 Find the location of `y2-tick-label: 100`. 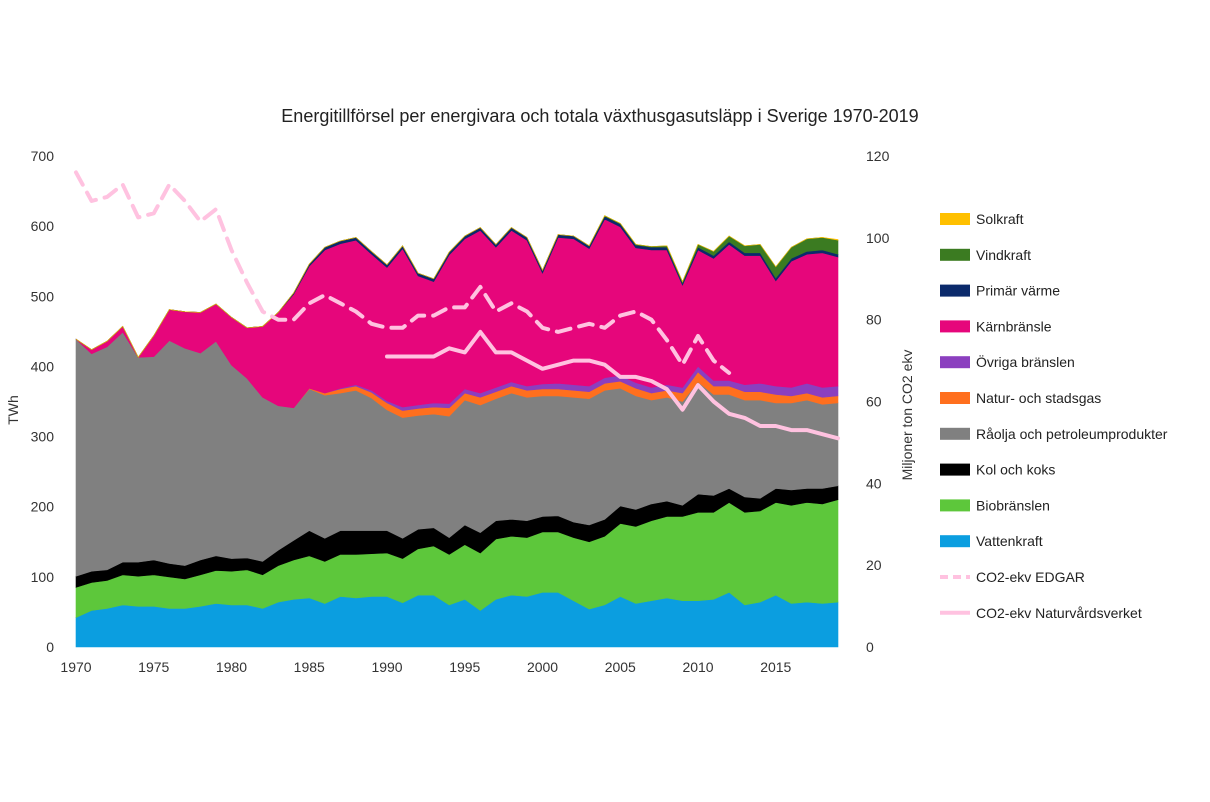

y2-tick-label: 100 is located at coordinates (878, 238).